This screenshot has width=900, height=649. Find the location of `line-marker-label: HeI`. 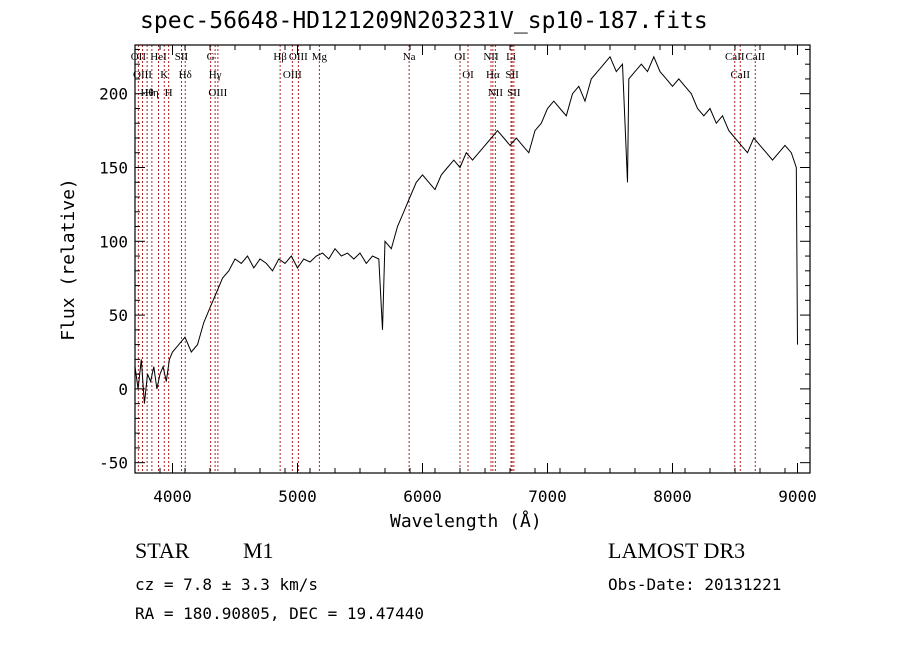

line-marker-label: HeI is located at coordinates (158, 57).